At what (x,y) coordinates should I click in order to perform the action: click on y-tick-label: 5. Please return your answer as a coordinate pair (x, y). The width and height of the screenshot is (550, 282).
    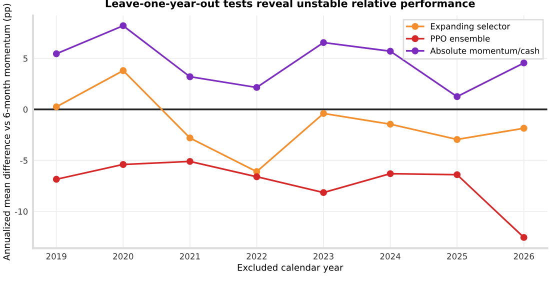
    Looking at the image, I should click on (25, 58).